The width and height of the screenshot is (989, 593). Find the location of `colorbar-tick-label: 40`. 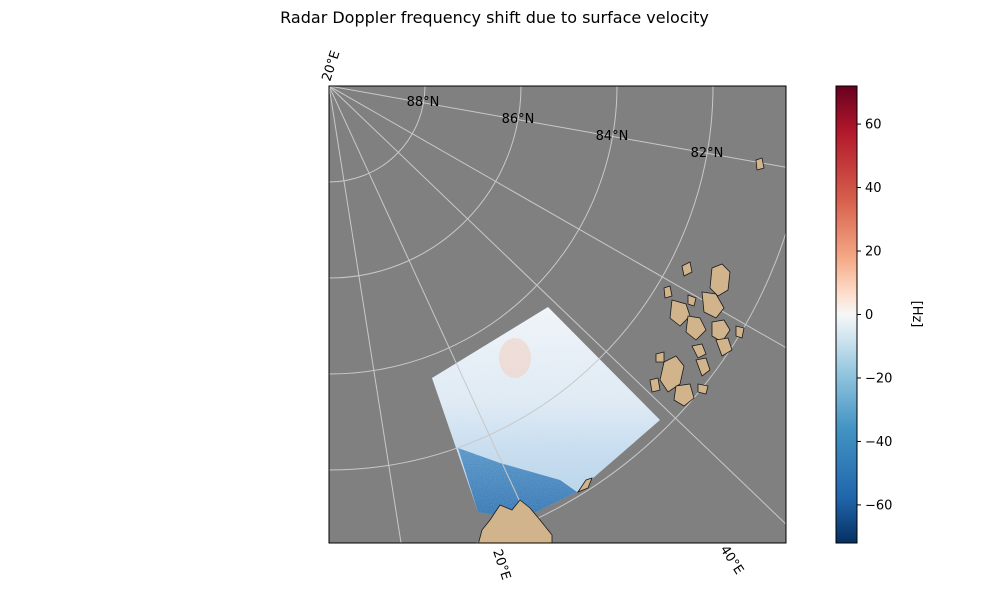

colorbar-tick-label: 40 is located at coordinates (873, 188).